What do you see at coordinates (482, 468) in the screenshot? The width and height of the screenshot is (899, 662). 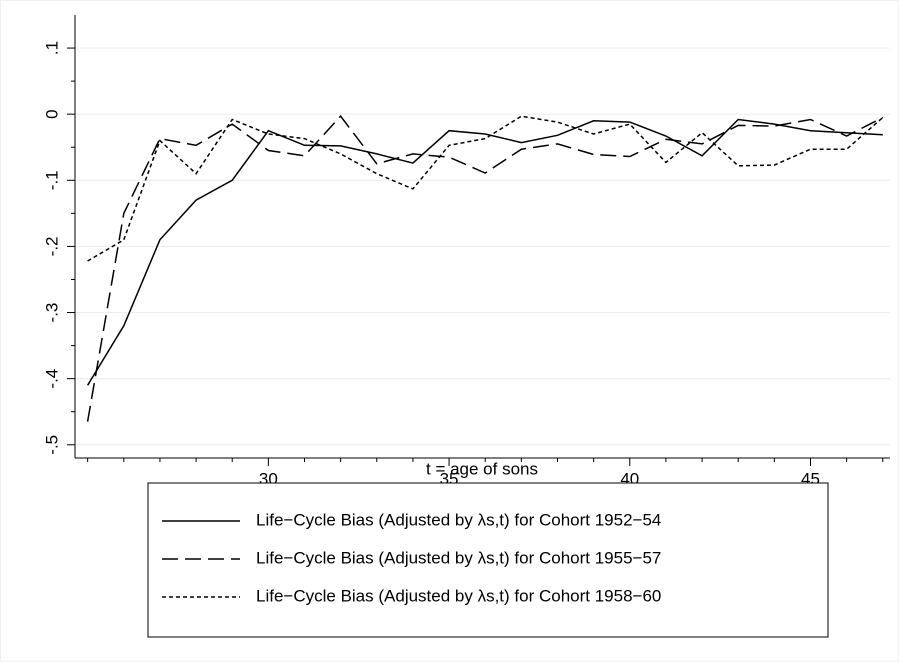 I see `x-axis-label: t = age of sons` at bounding box center [482, 468].